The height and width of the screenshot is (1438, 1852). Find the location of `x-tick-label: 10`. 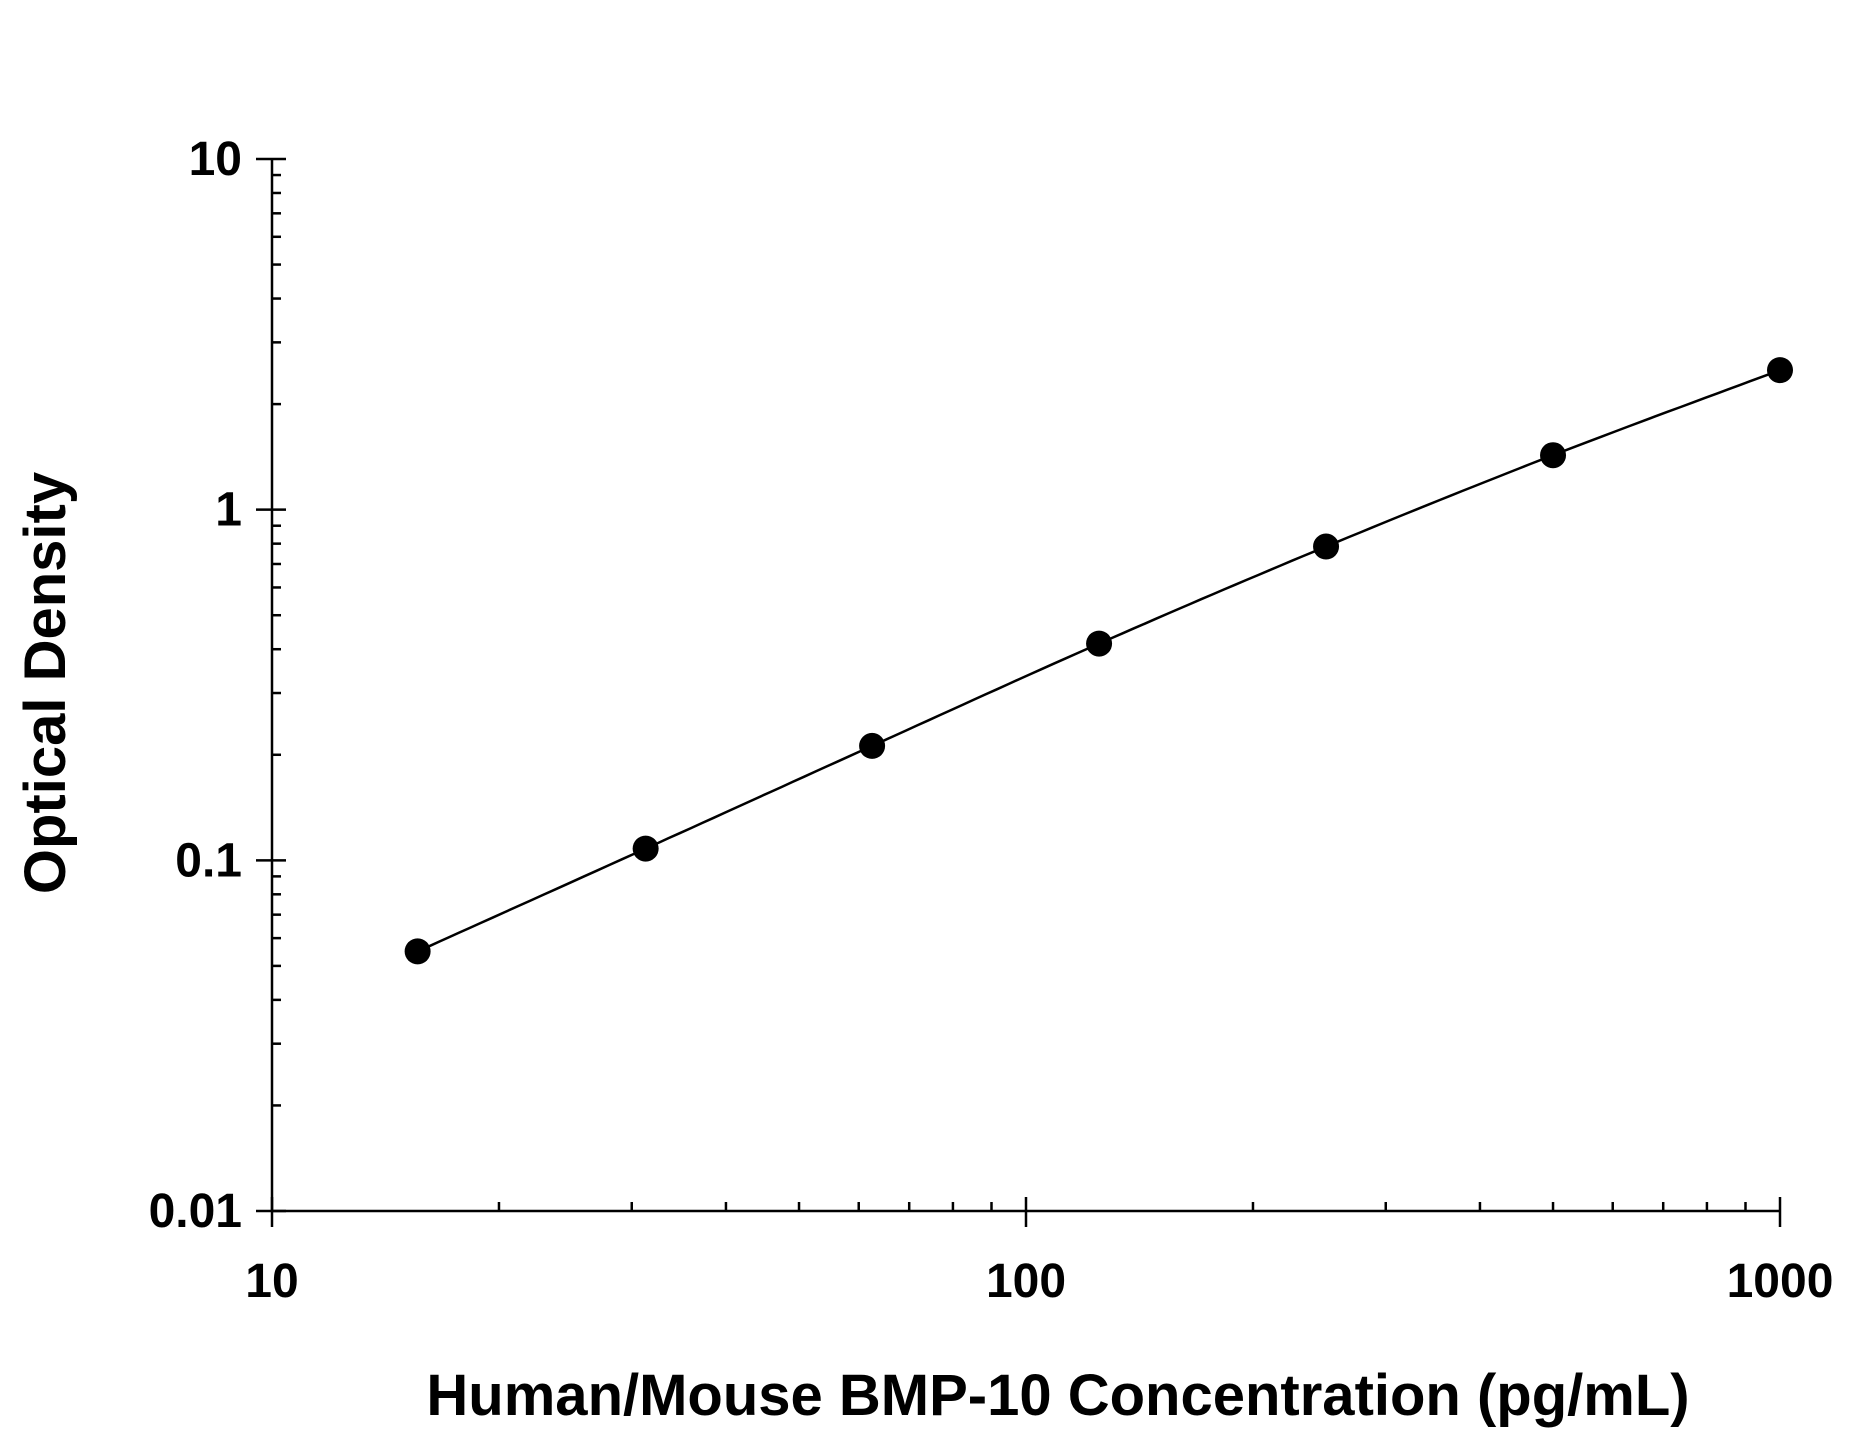

x-tick-label: 10 is located at coordinates (271, 1281).